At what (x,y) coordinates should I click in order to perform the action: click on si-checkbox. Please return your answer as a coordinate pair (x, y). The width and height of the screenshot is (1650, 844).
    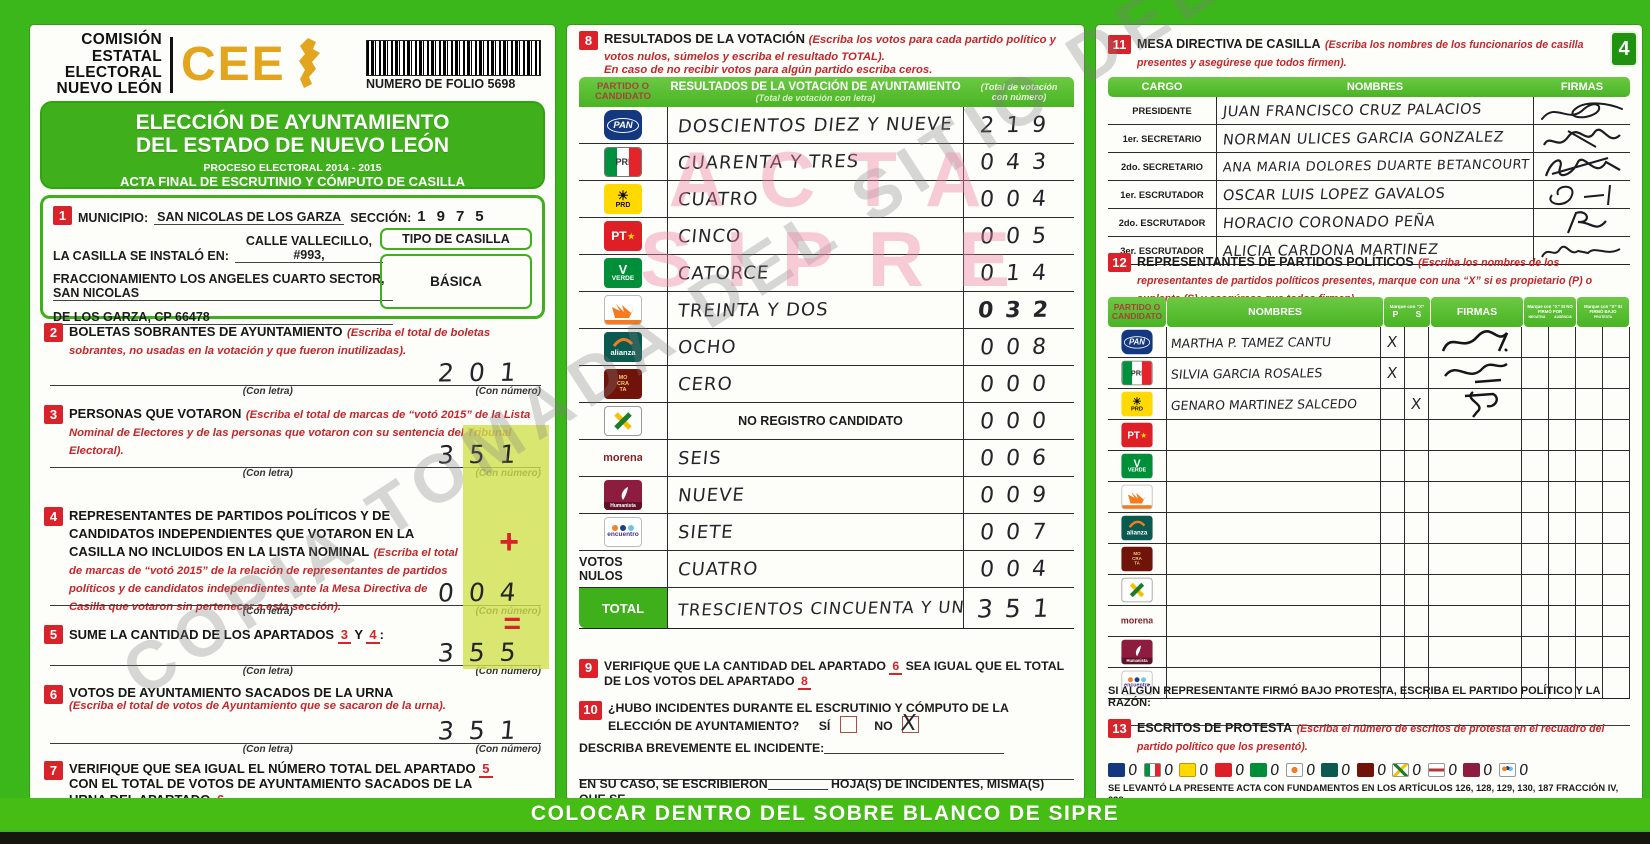
    Looking at the image, I should click on (848, 725).